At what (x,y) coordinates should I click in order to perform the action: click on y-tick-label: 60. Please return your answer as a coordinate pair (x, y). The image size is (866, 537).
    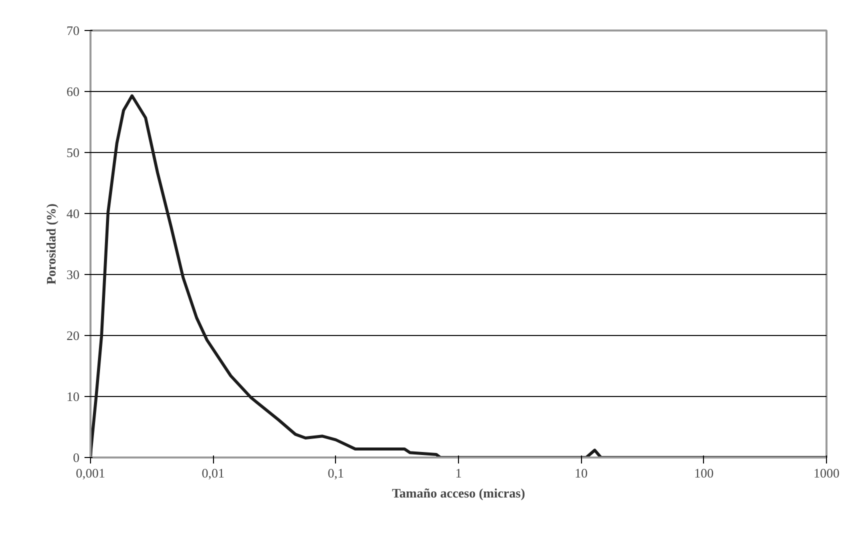
    Looking at the image, I should click on (73, 91).